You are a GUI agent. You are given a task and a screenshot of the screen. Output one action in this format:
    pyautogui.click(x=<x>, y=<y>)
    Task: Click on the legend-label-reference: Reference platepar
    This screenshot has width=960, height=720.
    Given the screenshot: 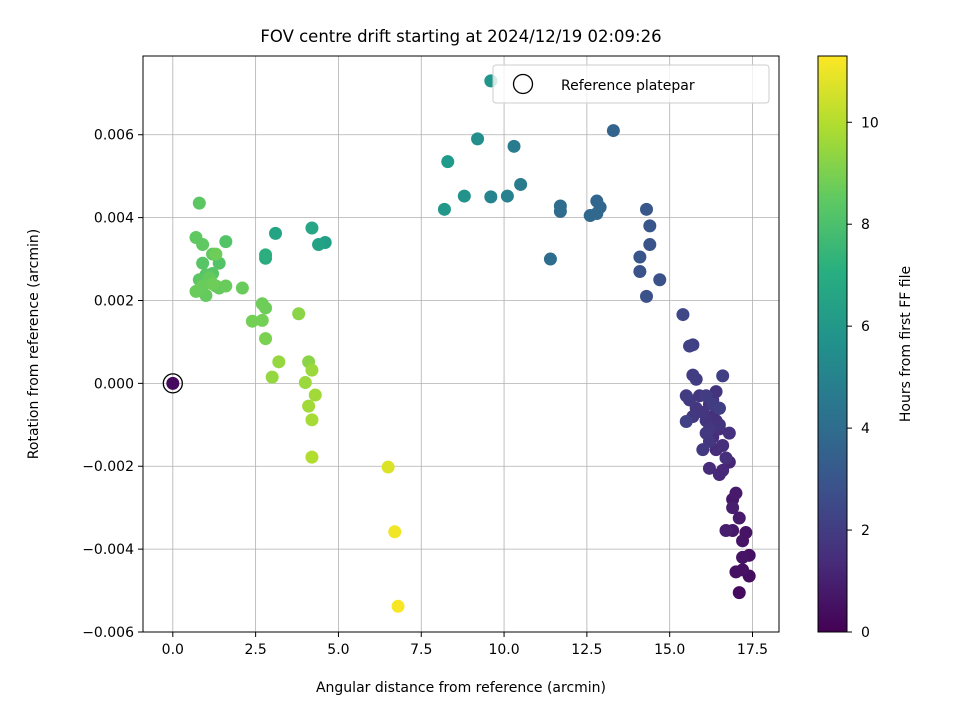 What is the action you would take?
    pyautogui.click(x=628, y=86)
    